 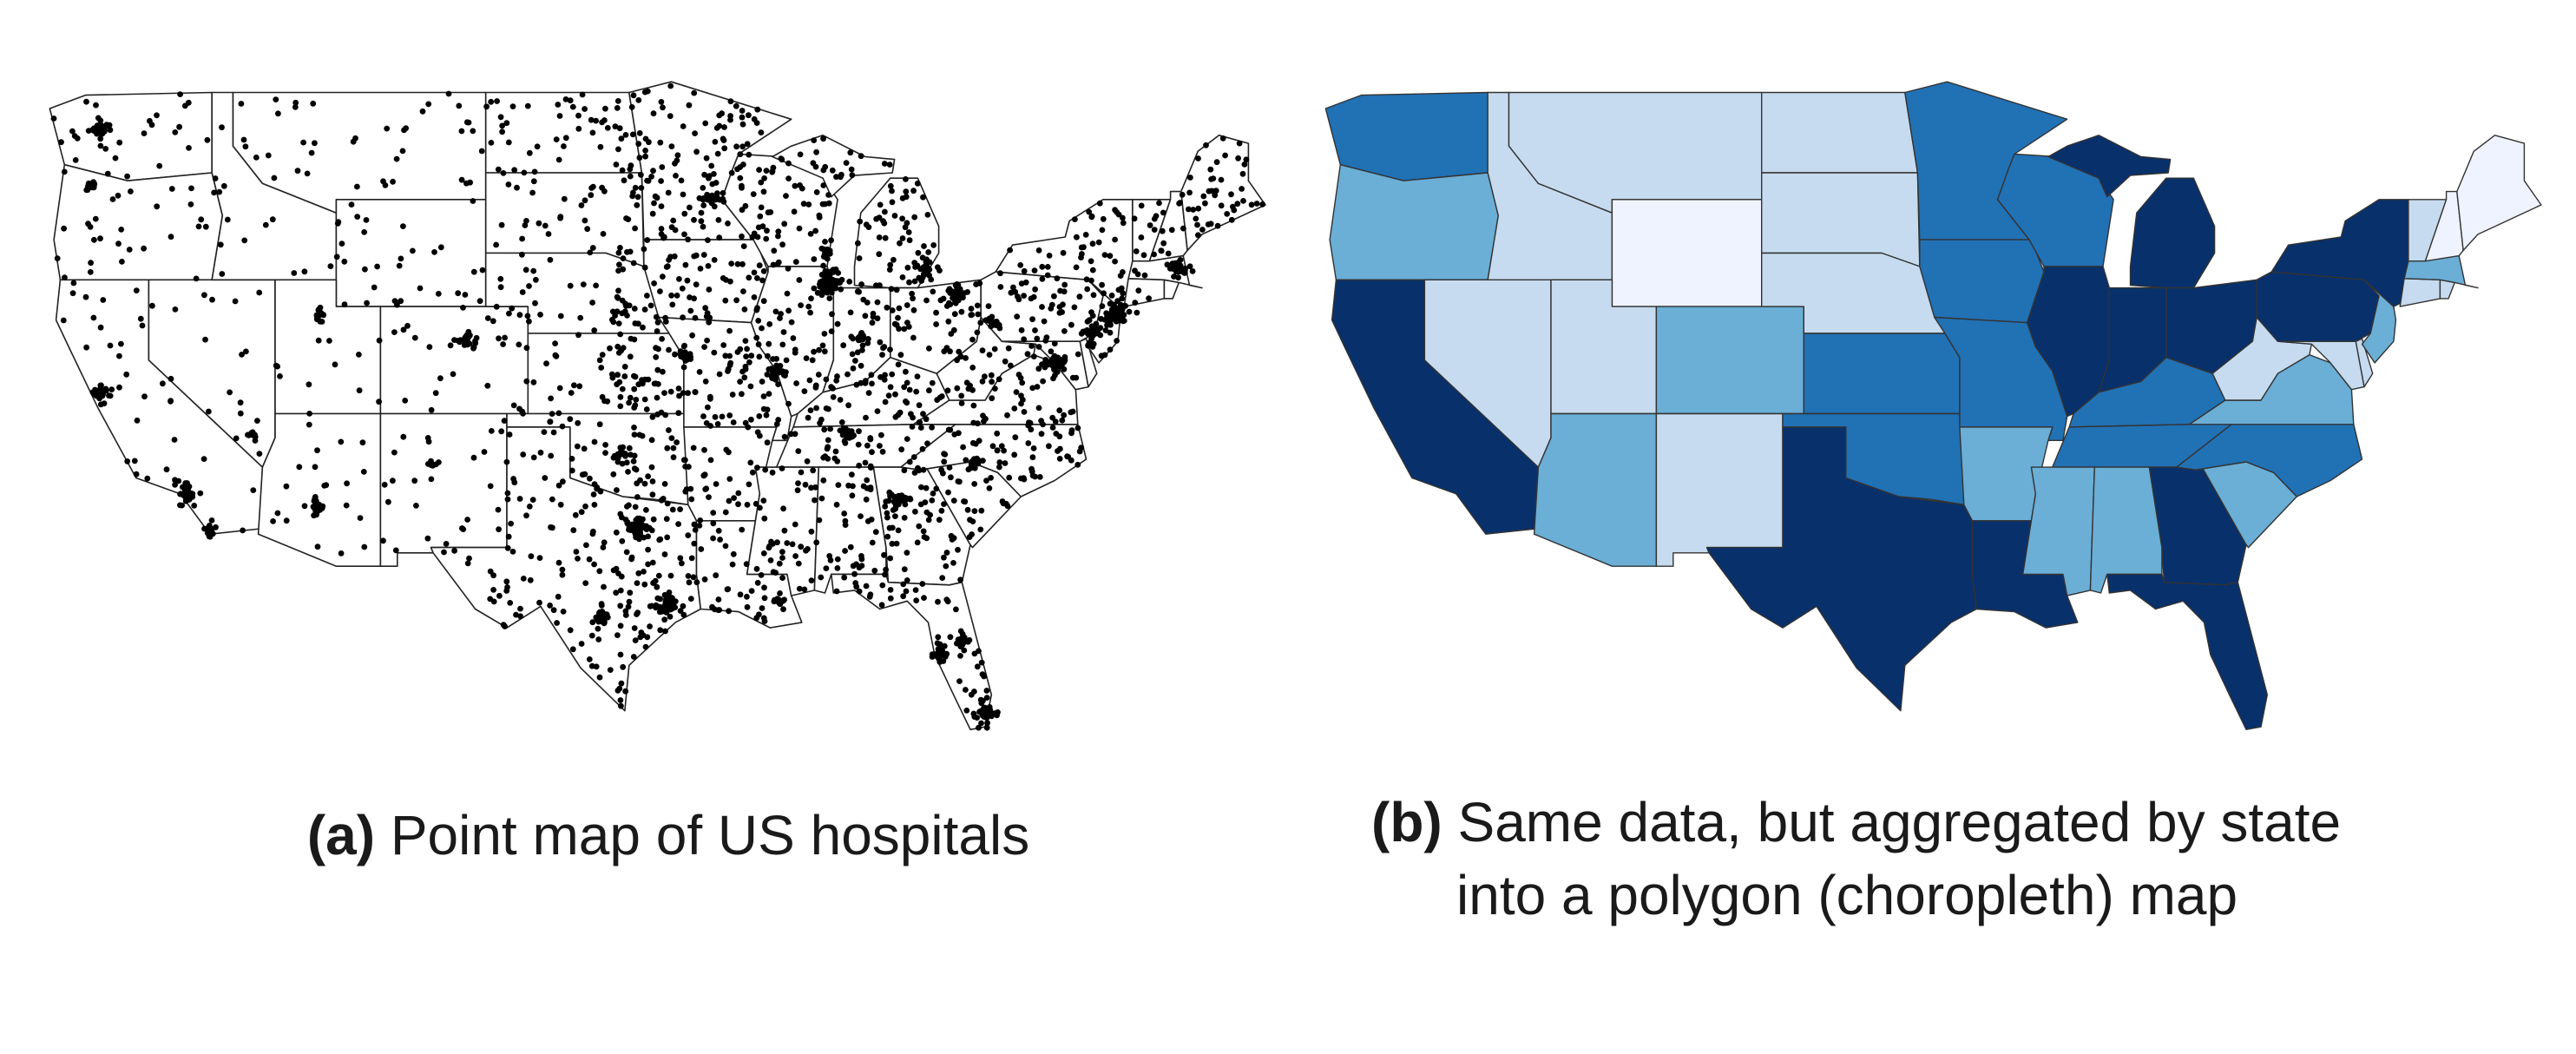 I want to click on state-outline-wv, so click(x=986, y=358).